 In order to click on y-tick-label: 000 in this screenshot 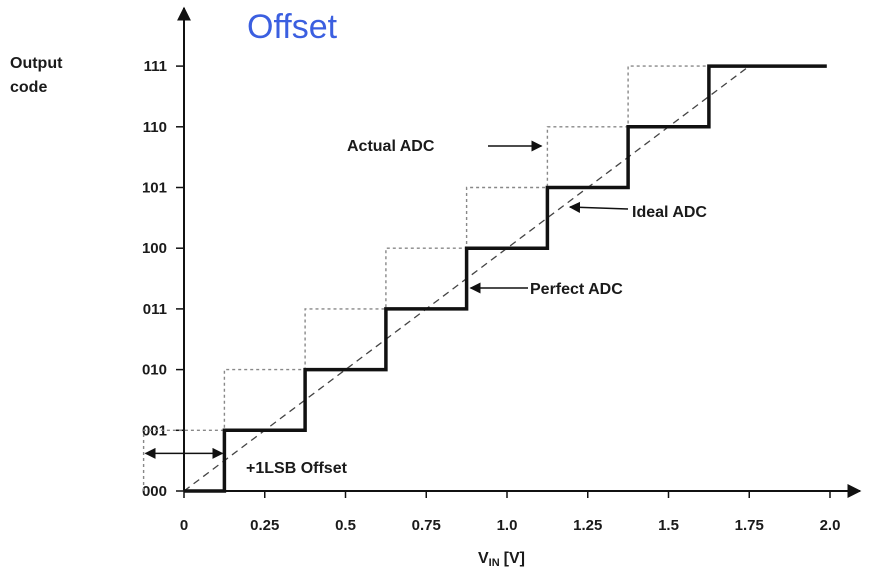, I will do `click(154, 491)`.